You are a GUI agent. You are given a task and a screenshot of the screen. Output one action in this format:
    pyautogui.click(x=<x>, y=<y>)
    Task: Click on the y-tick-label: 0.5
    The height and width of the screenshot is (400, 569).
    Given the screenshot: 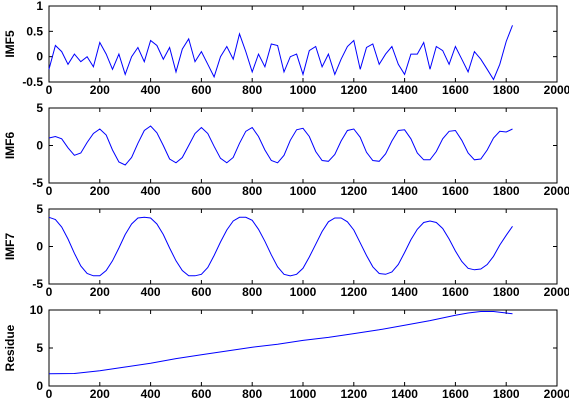 What is the action you would take?
    pyautogui.click(x=34, y=31)
    